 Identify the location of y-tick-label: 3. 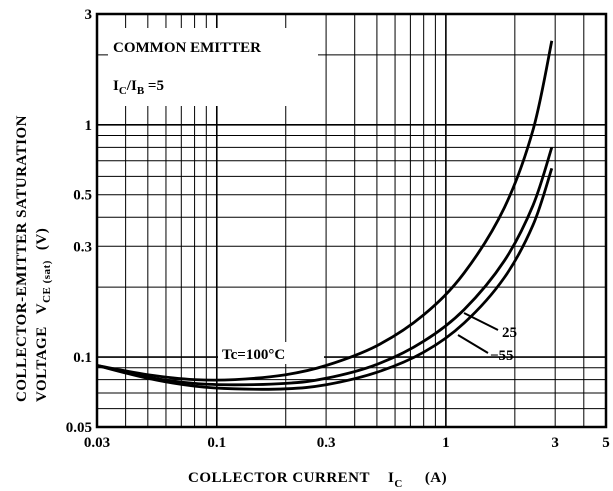
(89, 15).